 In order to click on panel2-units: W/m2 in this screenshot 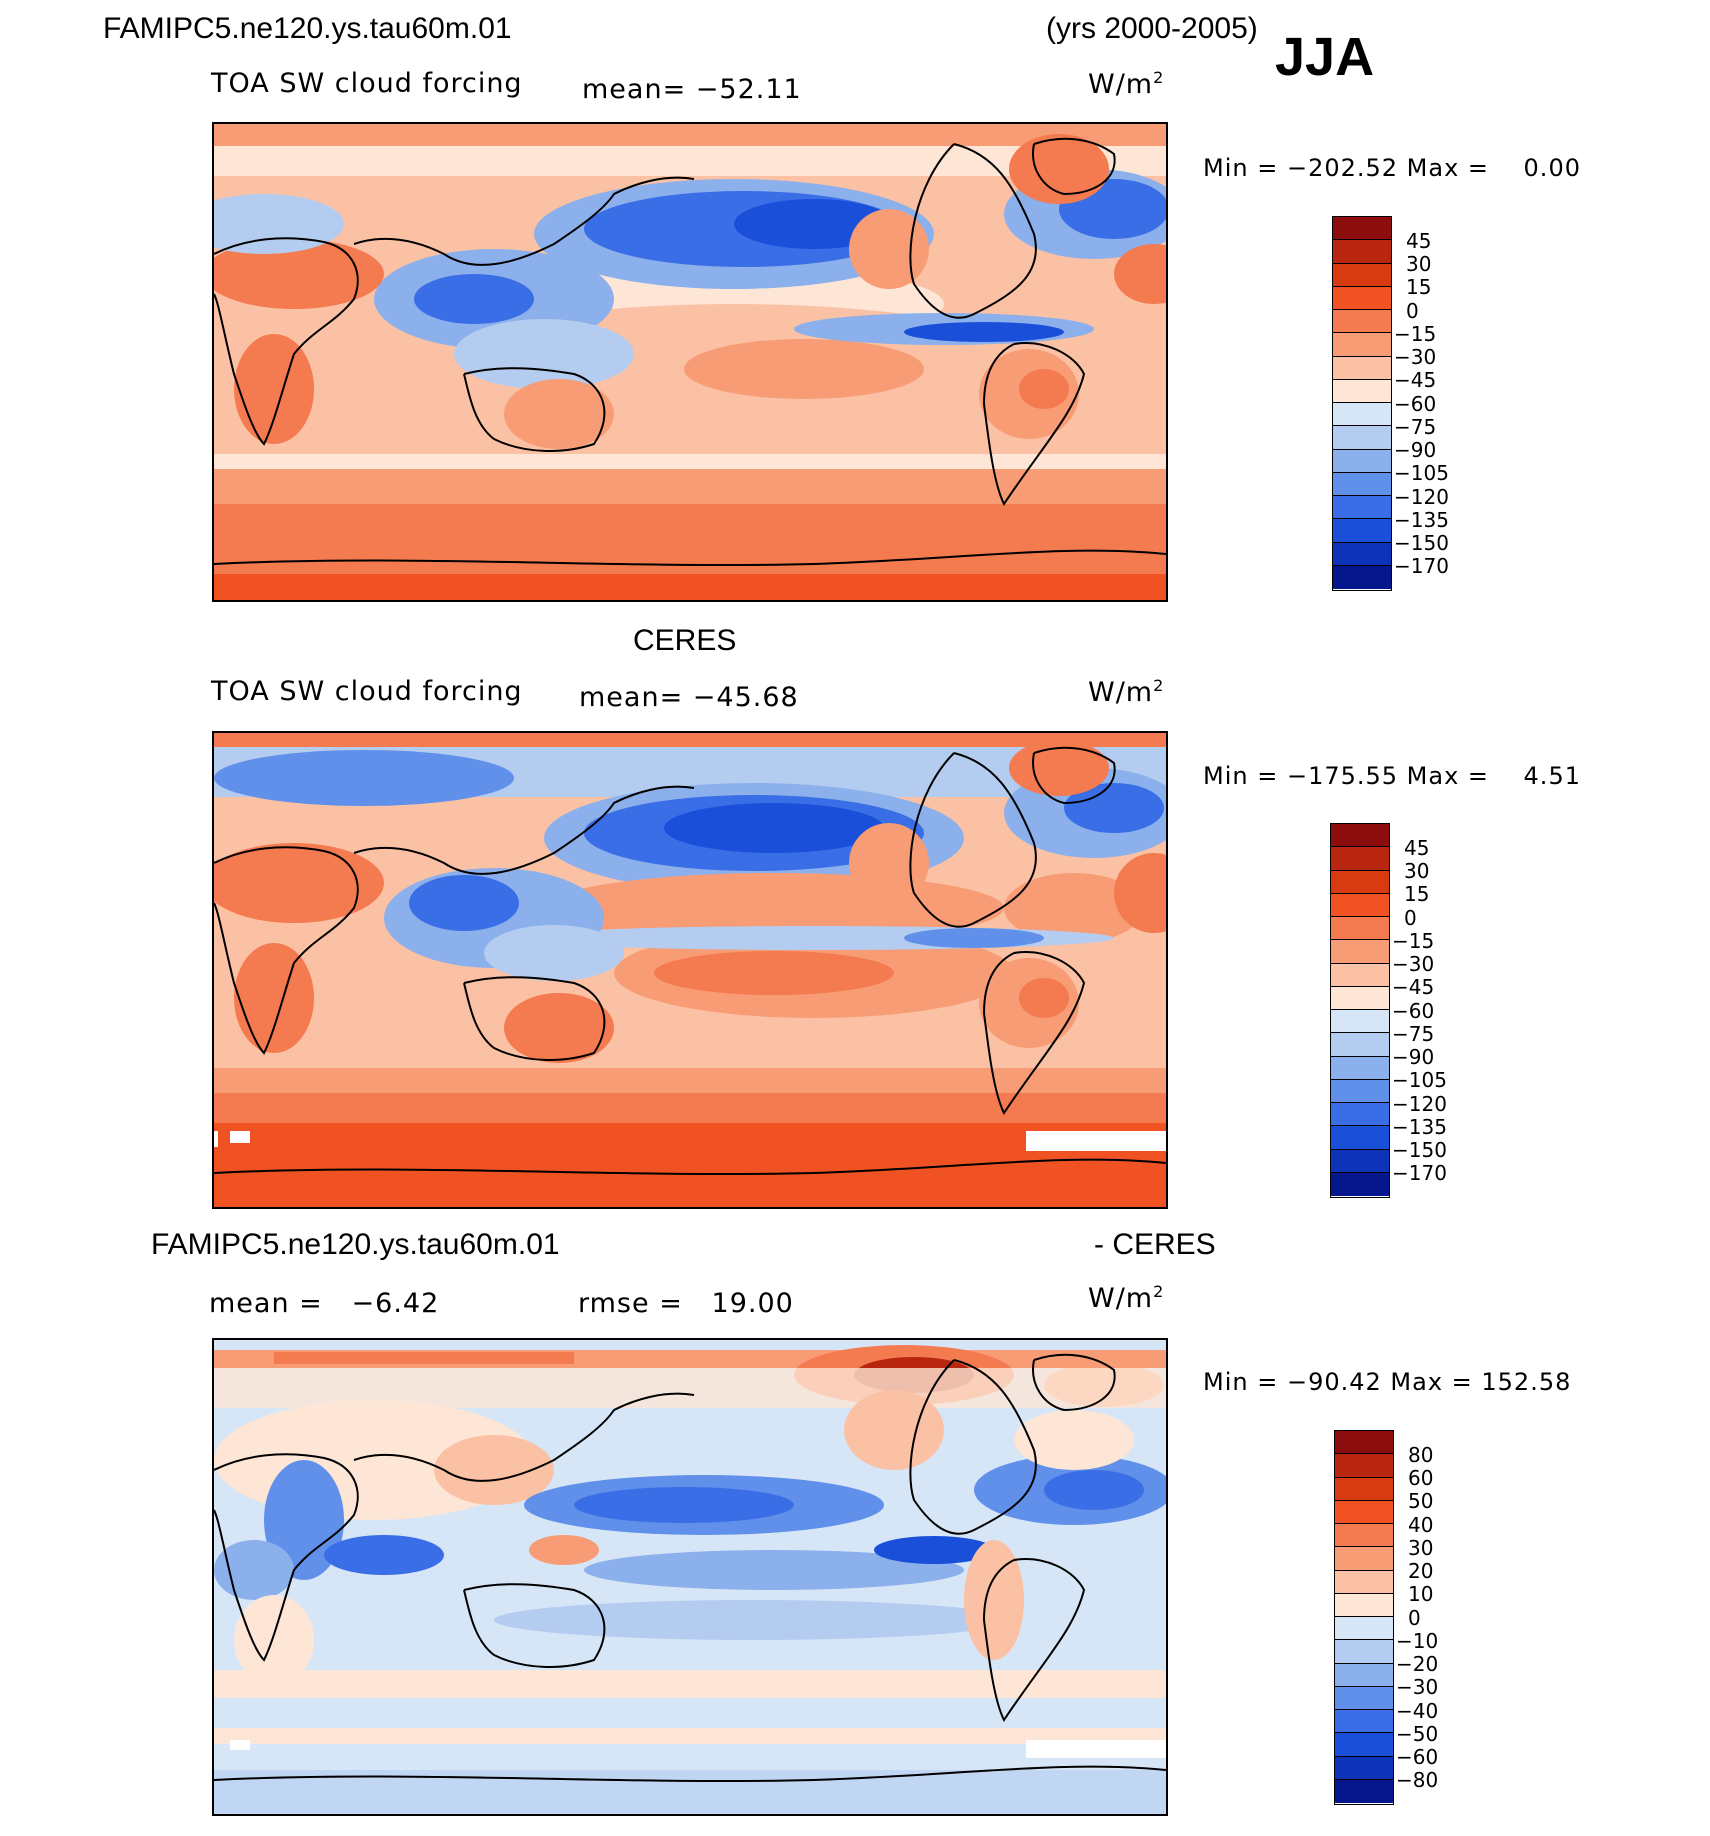, I will do `click(1126, 692)`.